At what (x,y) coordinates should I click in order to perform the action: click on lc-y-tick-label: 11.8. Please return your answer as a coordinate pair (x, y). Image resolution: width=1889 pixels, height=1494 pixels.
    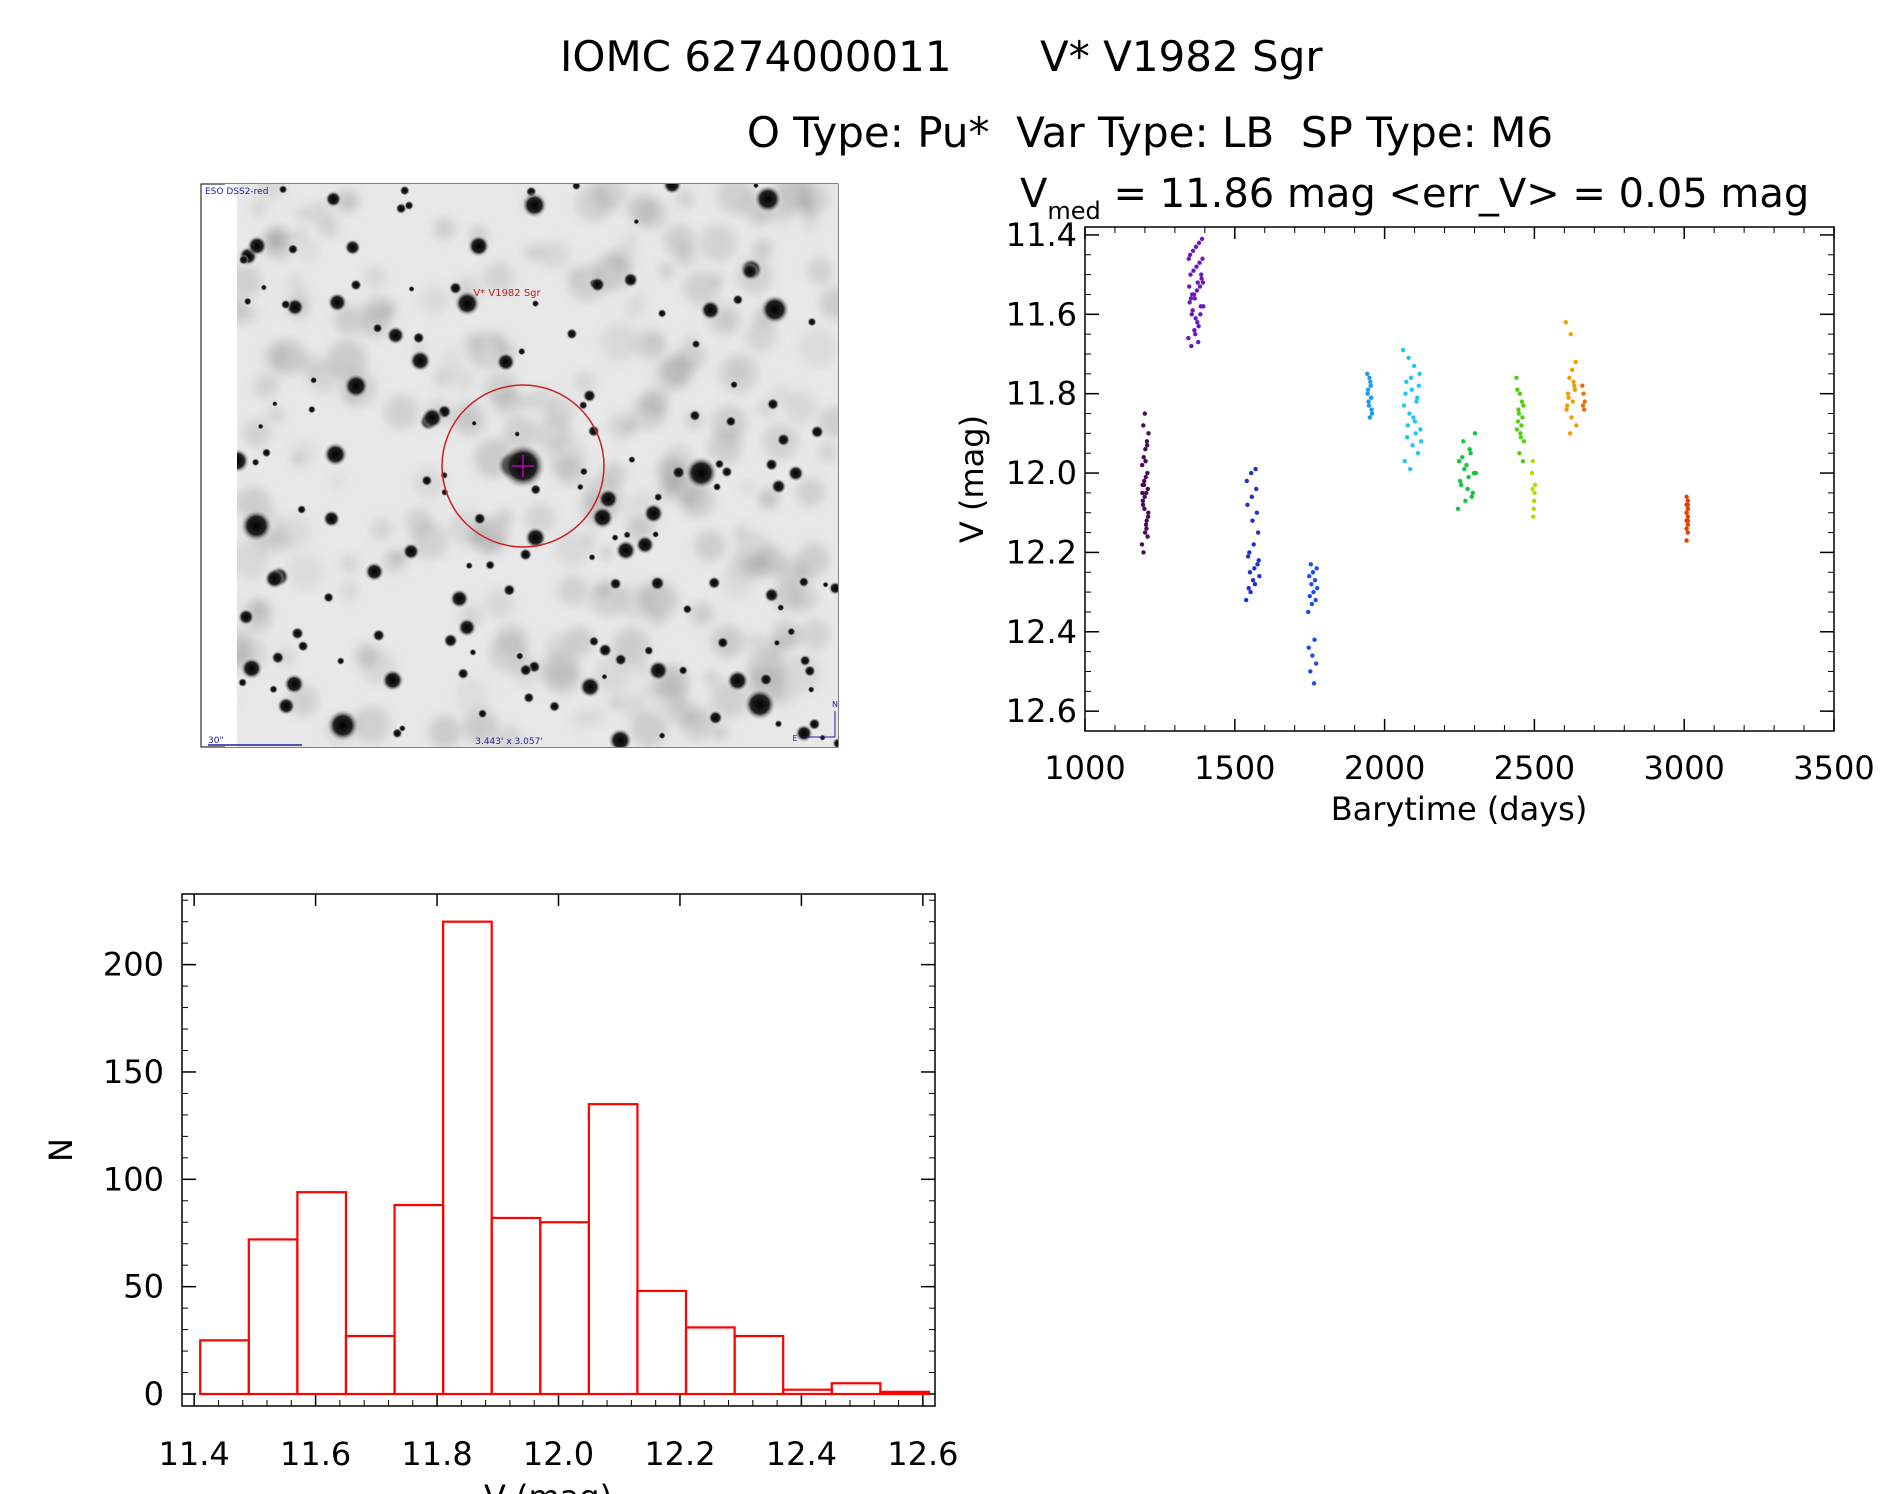
    Looking at the image, I should click on (1041, 394).